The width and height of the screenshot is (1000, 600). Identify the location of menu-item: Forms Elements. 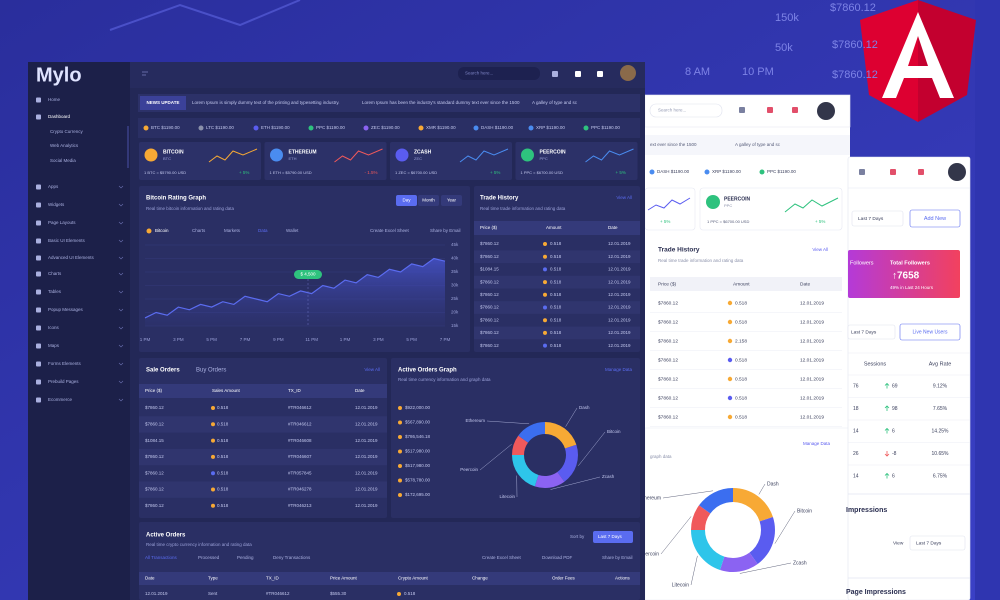
(65, 363).